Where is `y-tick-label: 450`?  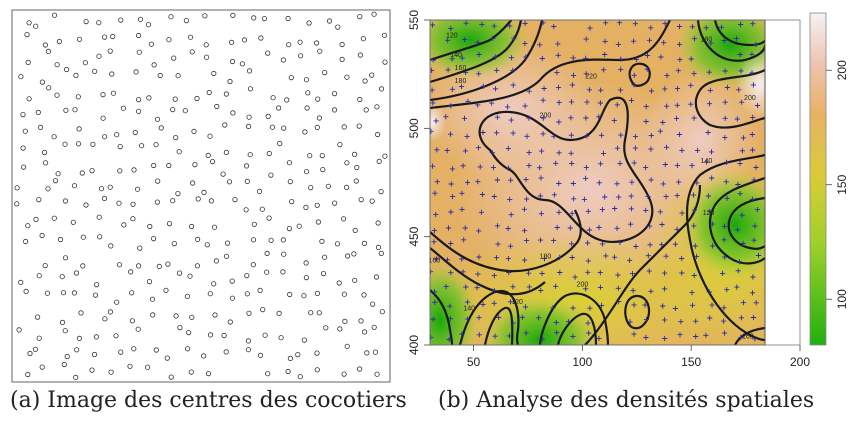 y-tick-label: 450 is located at coordinates (414, 236).